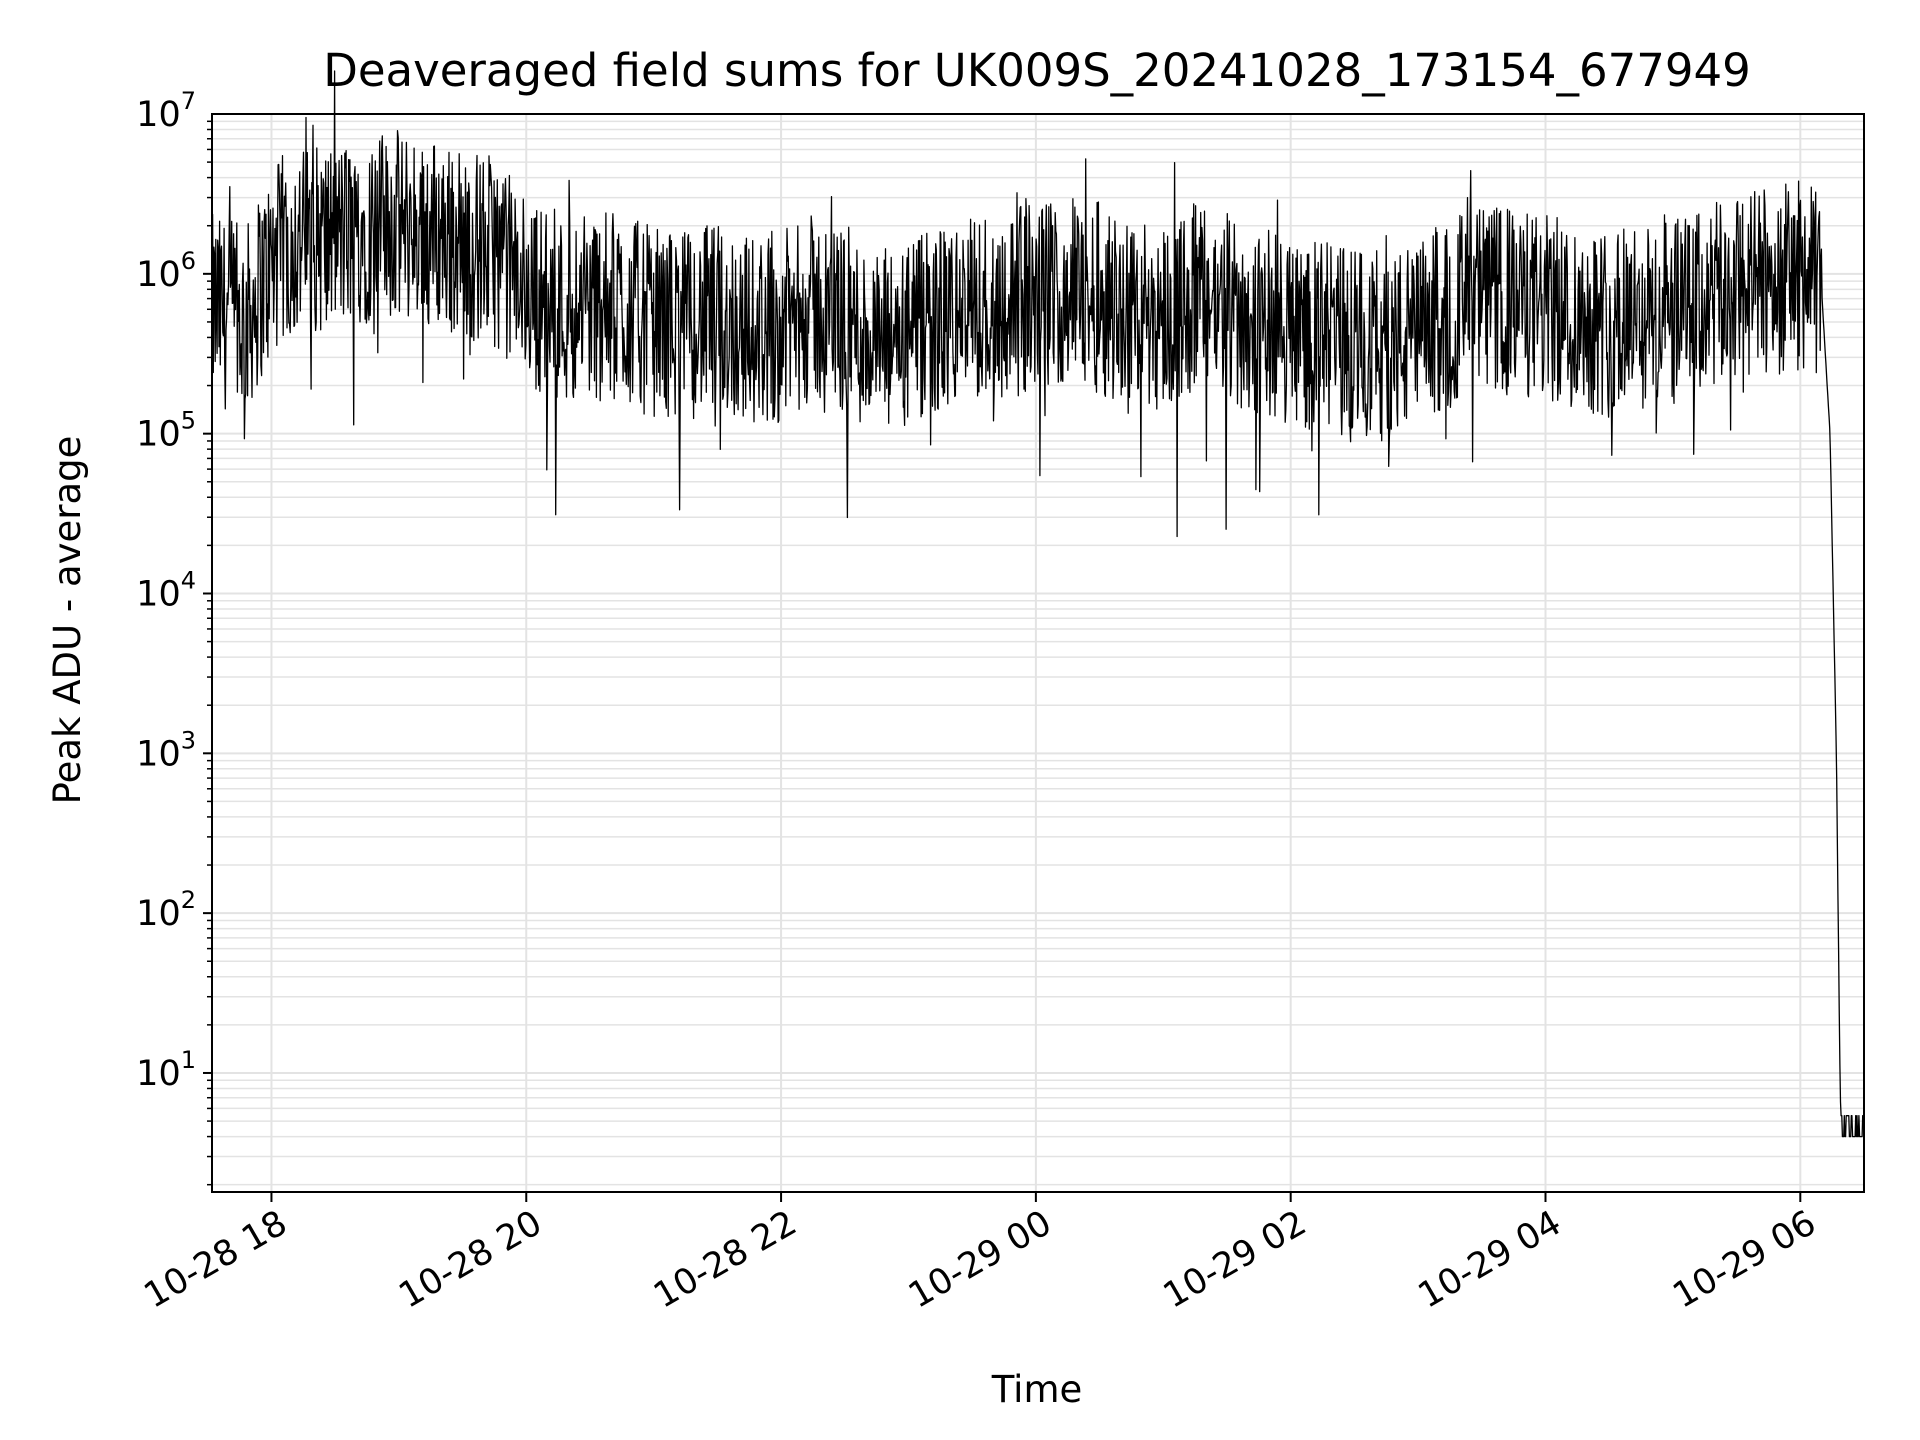  I want to click on y-axis-label: Peak ADU - average, so click(67, 620).